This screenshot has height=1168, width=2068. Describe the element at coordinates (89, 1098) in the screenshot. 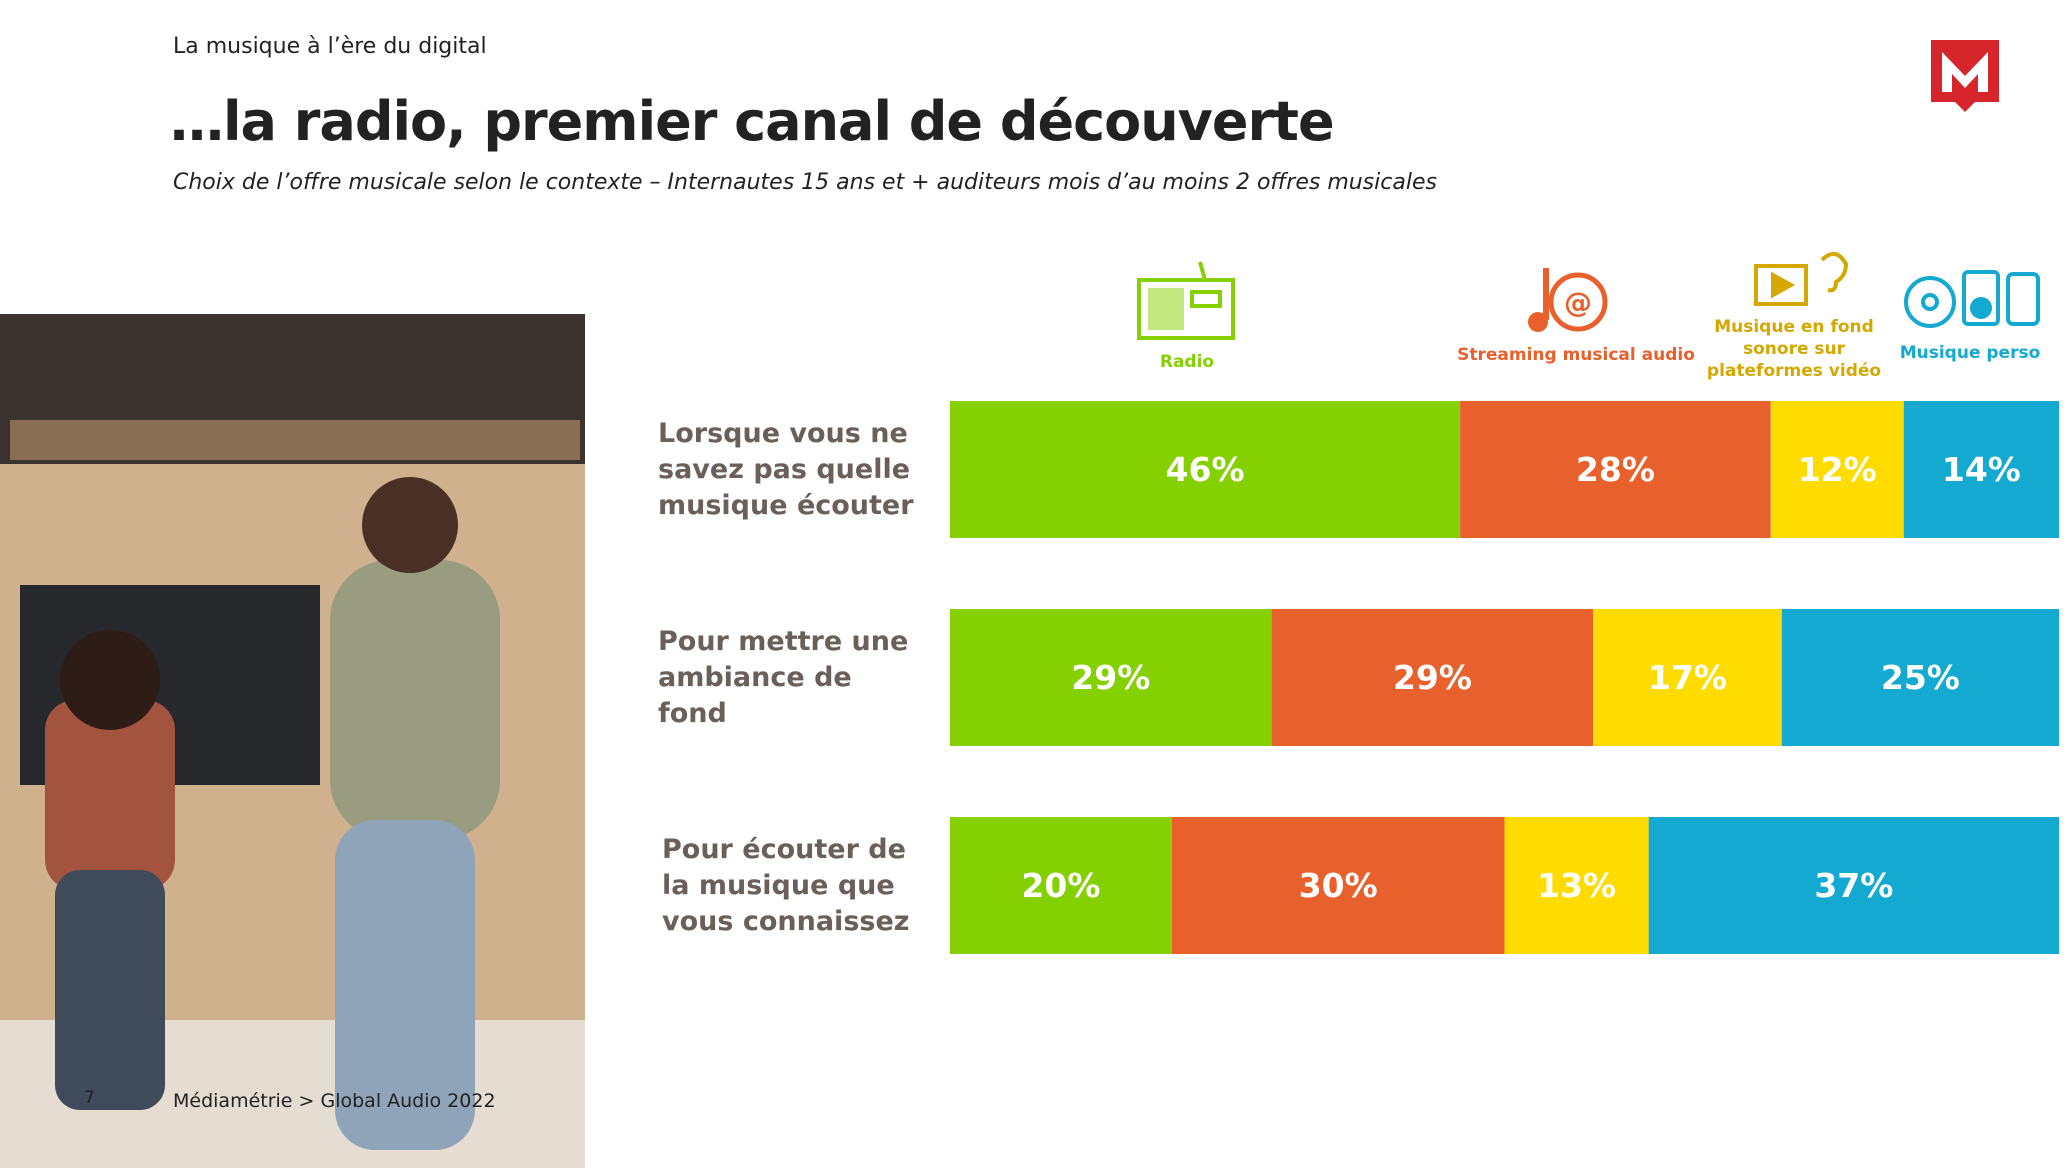

I see `page-number: 7` at that location.